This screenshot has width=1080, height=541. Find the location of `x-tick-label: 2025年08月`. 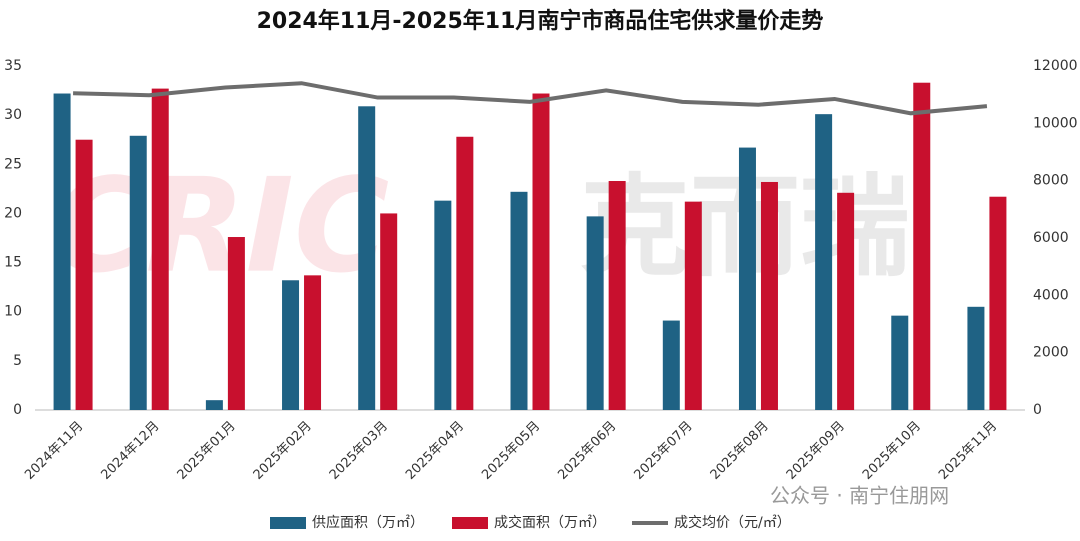

x-tick-label: 2025年08月 is located at coordinates (740, 451).